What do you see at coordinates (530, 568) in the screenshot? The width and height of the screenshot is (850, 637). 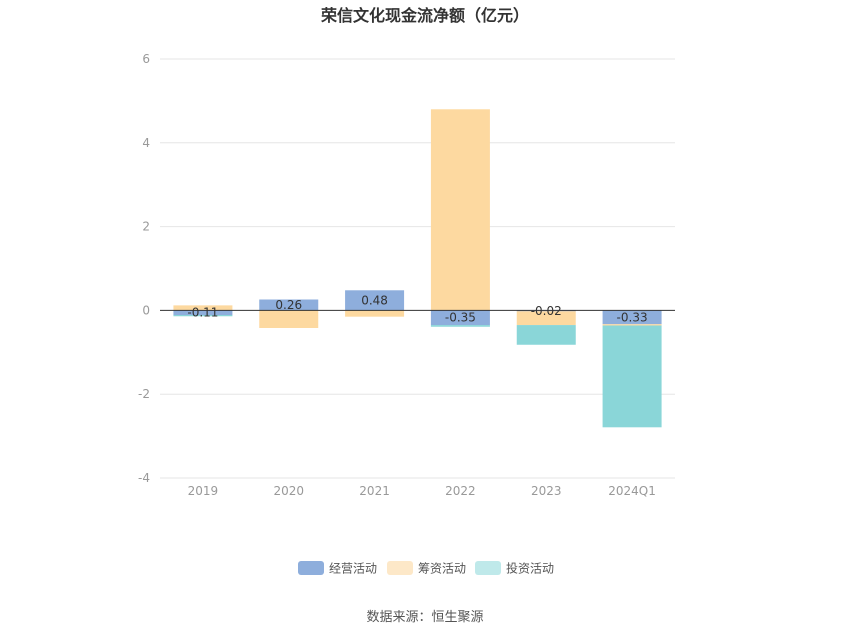 I see `legend-label: 投资活动` at bounding box center [530, 568].